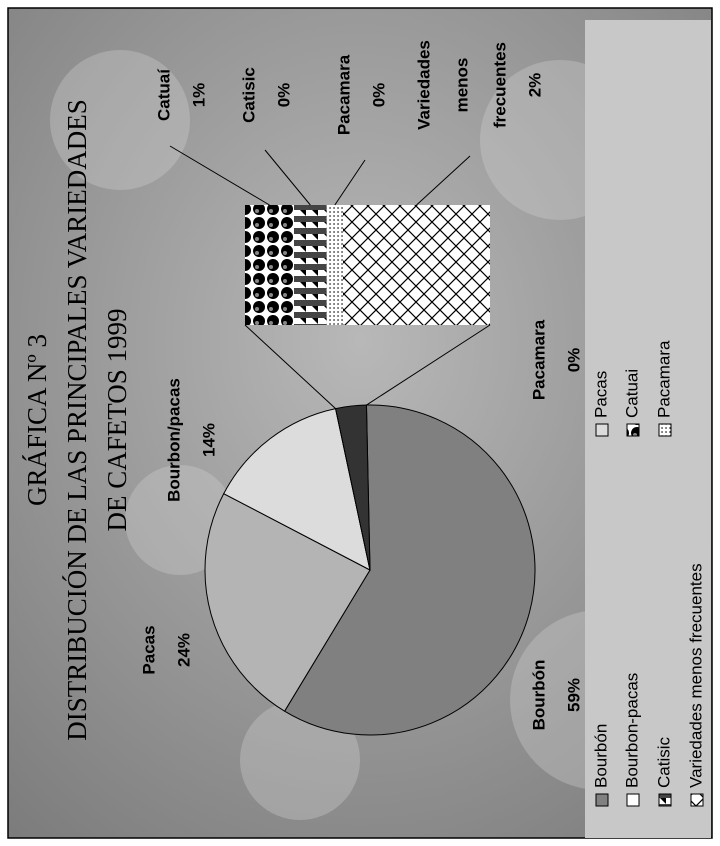  What do you see at coordinates (198, 95) in the screenshot?
I see `data-label: 1%` at bounding box center [198, 95].